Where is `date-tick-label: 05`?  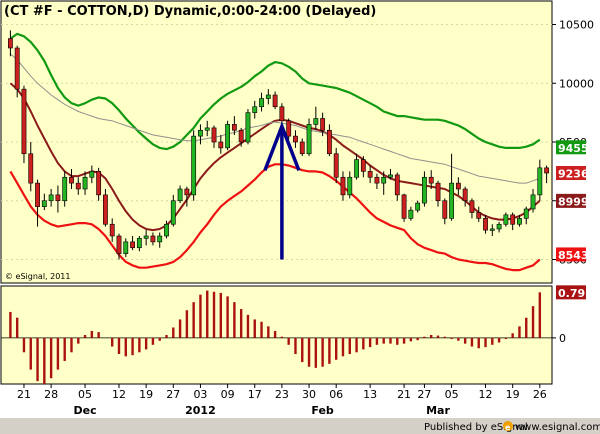
date-tick-label: 05 is located at coordinates (85, 394).